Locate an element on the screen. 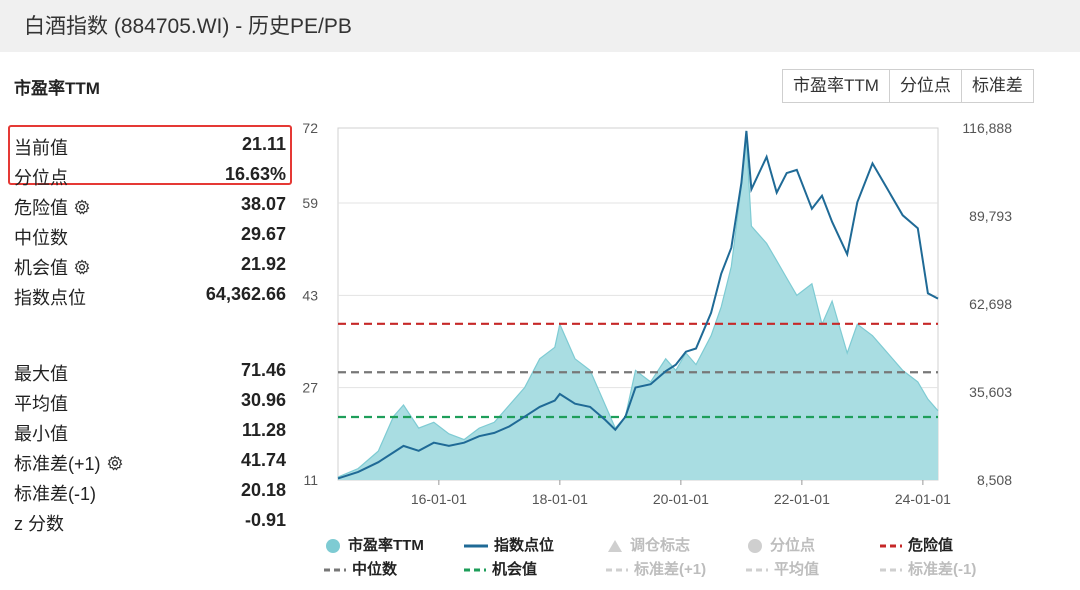 This screenshot has height=590, width=1080. y-left-tick-label: 11 is located at coordinates (310, 480).